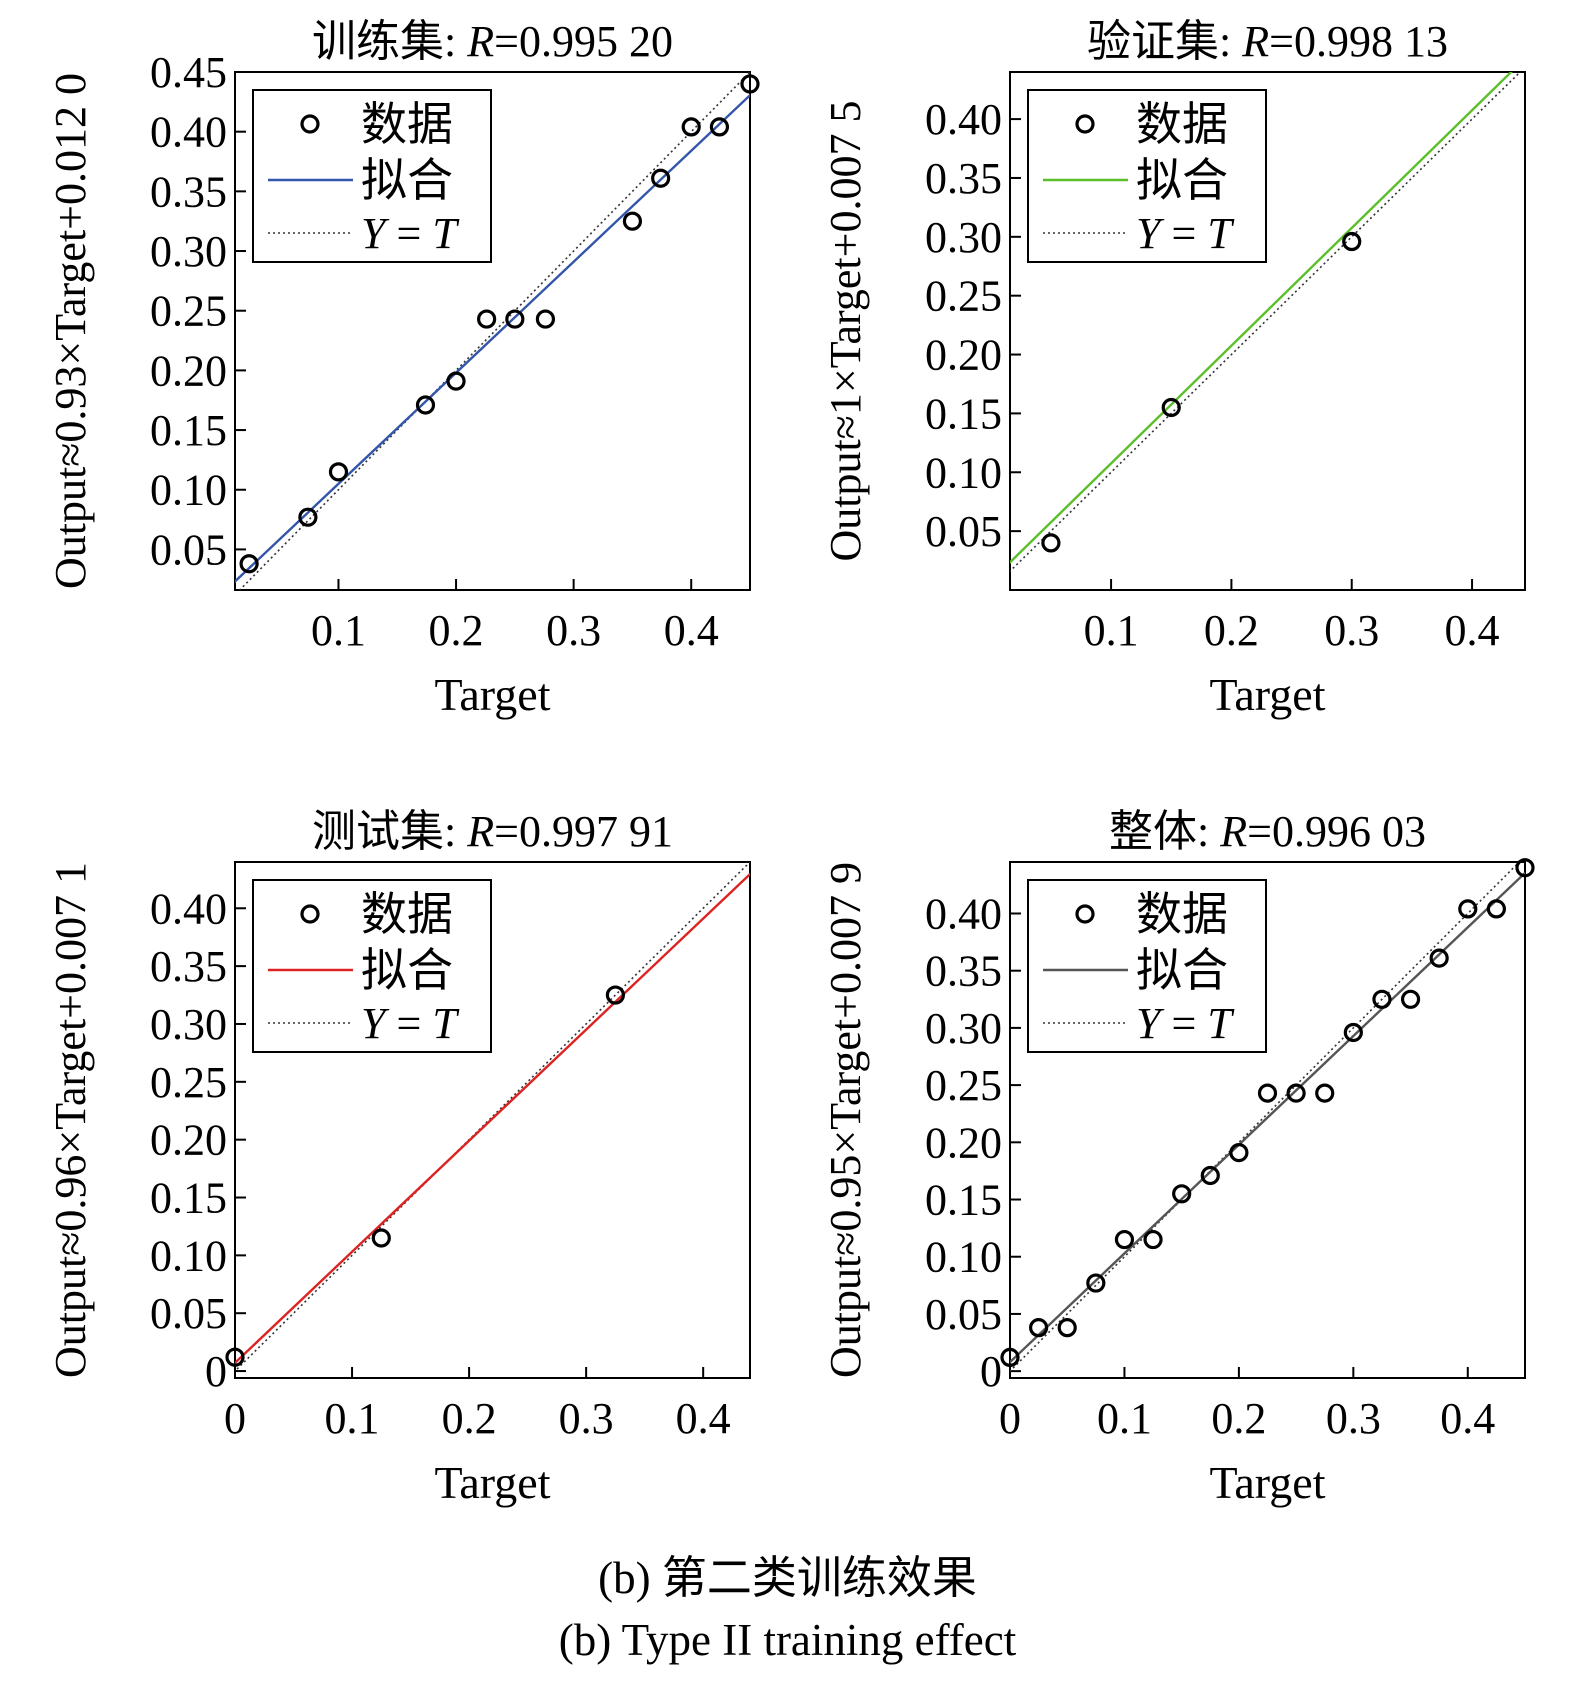  I want to click on plot-frame-validation, so click(1267, 331).